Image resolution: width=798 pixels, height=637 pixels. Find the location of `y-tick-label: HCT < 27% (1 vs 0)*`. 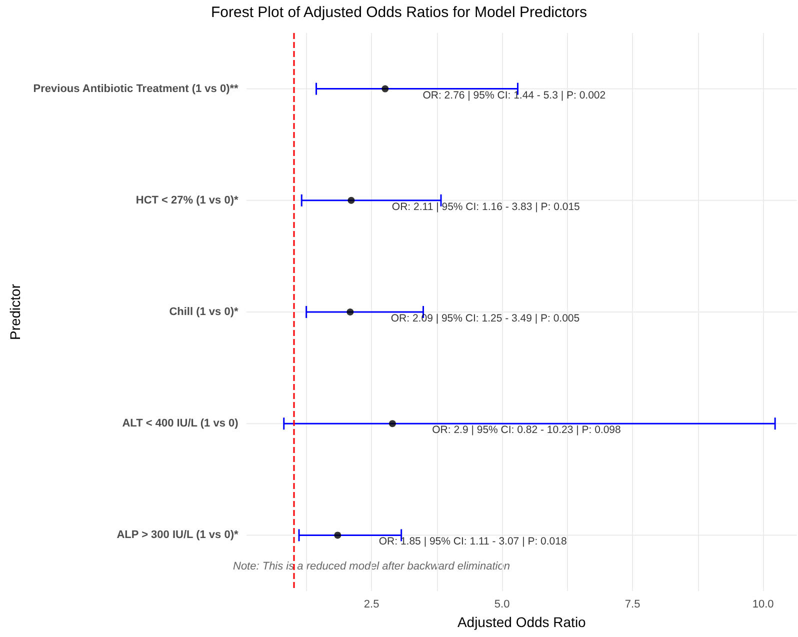

y-tick-label: HCT < 27% (1 vs 0)* is located at coordinates (188, 200).